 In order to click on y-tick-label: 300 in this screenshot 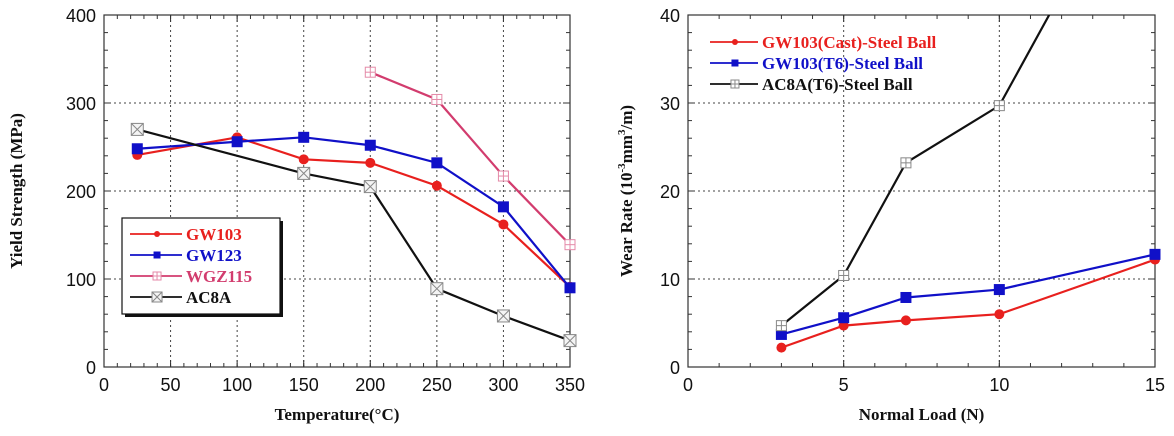, I will do `click(81, 104)`.